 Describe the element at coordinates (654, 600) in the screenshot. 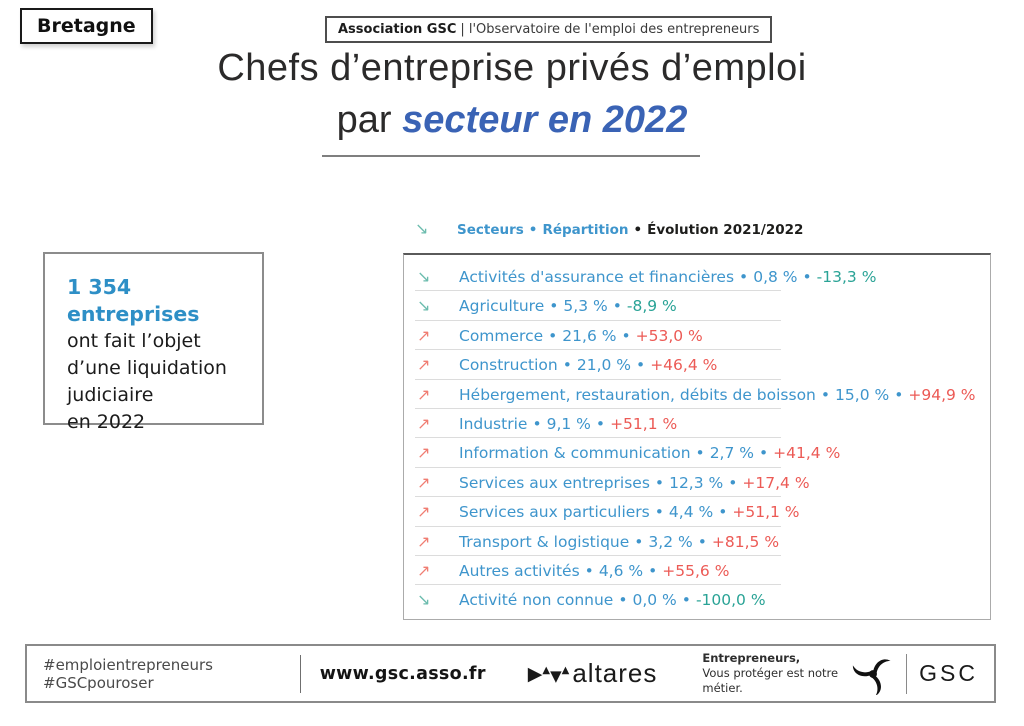

I see `sector-share: 0,0 %` at that location.